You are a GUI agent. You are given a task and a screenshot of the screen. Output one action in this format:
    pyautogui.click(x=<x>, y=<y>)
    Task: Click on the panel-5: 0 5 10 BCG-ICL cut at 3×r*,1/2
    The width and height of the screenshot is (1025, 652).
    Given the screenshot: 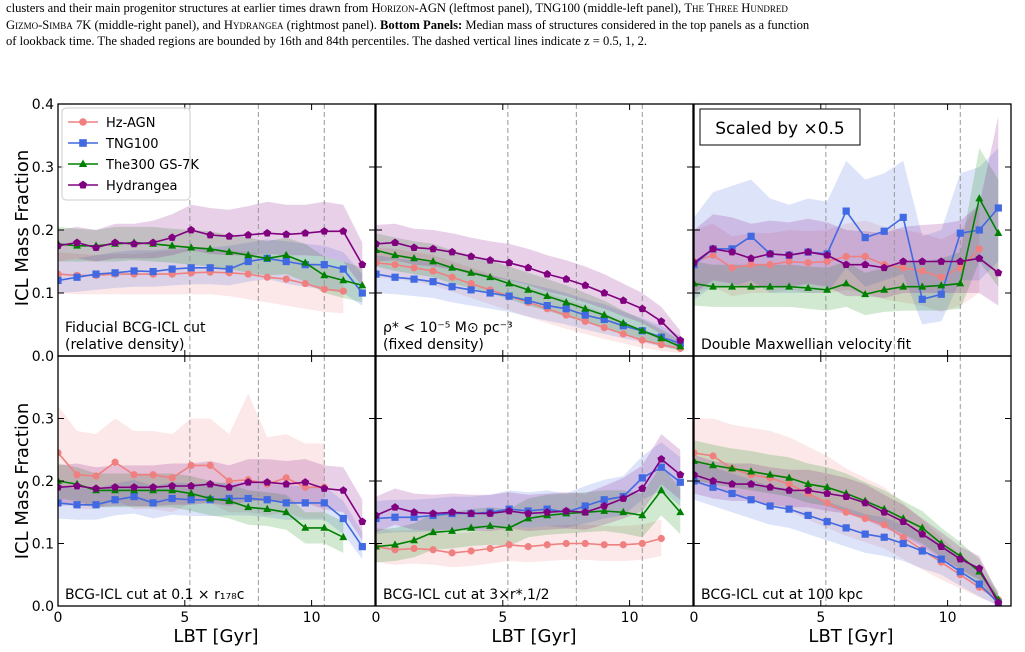 What is the action you would take?
    pyautogui.click(x=533, y=490)
    